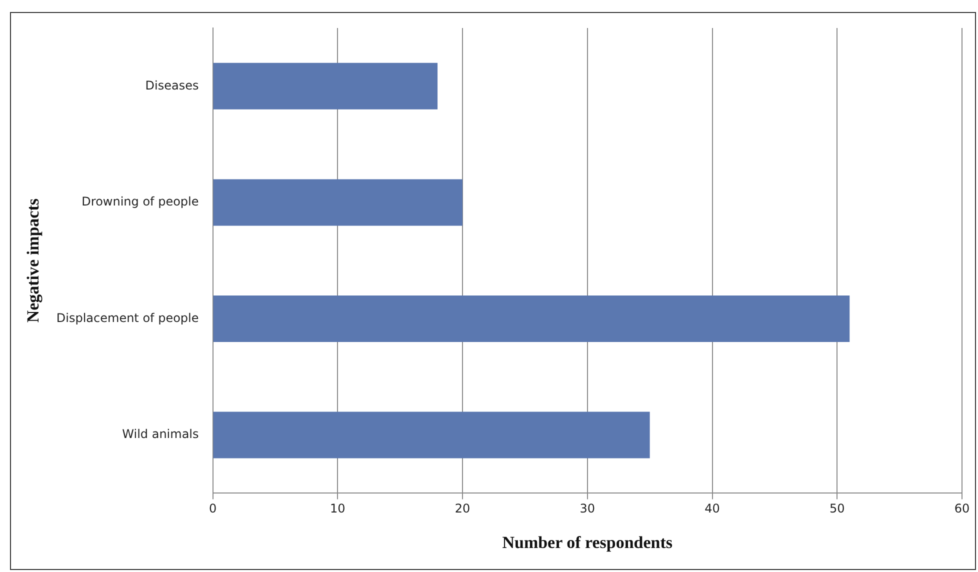 The width and height of the screenshot is (978, 572). Describe the element at coordinates (837, 509) in the screenshot. I see `x-tick-label: 50` at that location.